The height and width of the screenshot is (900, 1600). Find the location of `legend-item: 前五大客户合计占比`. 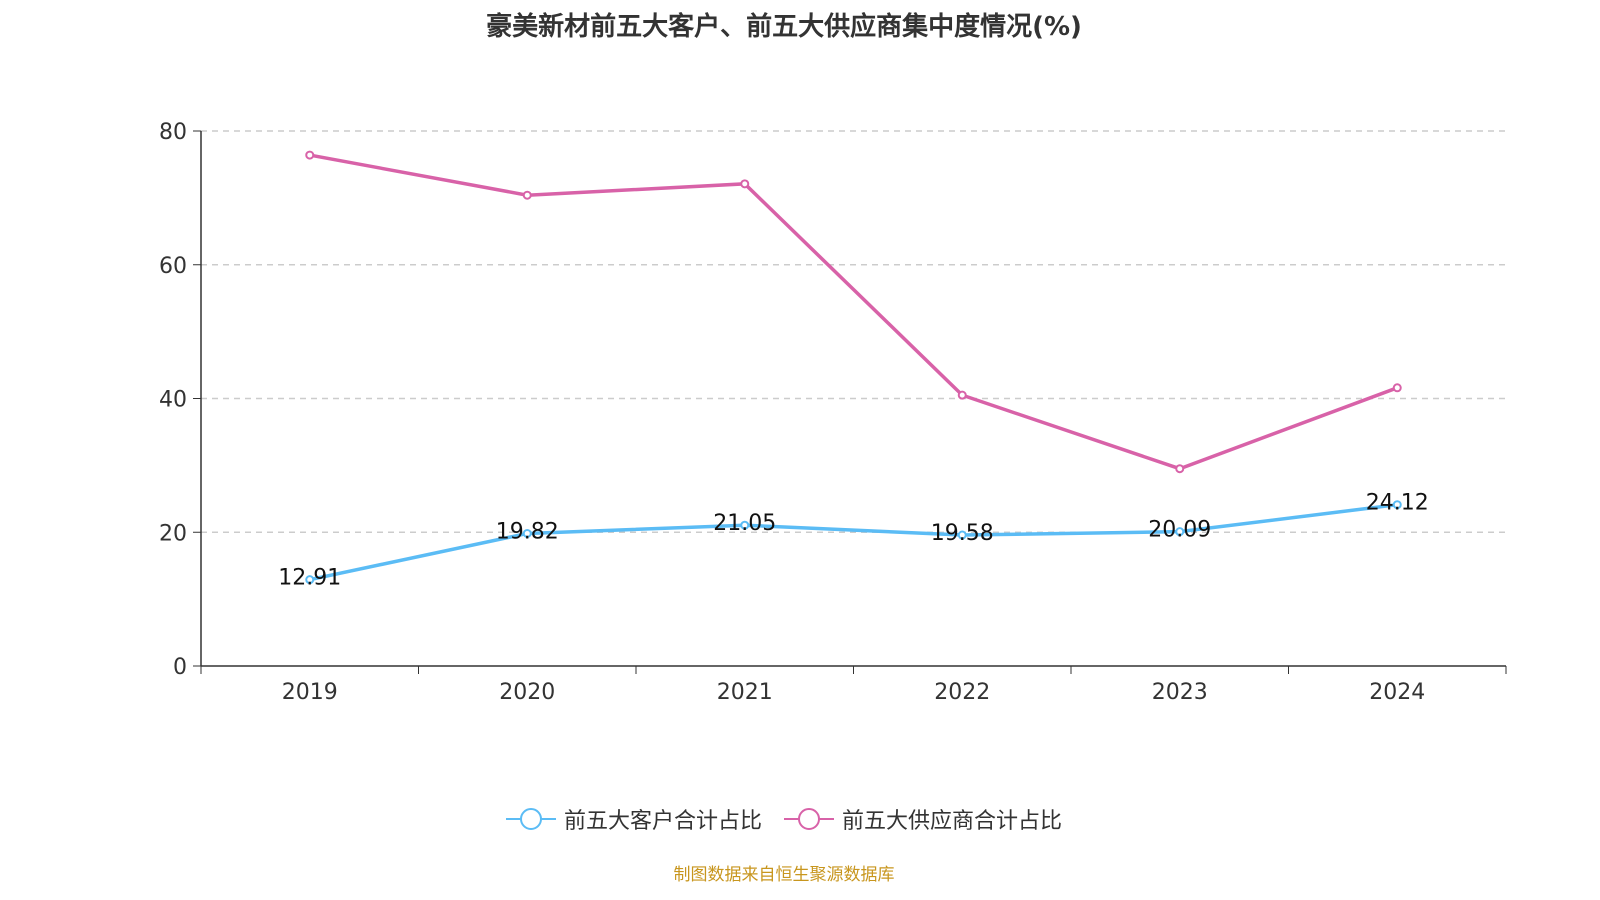

legend-item: 前五大客户合计占比 is located at coordinates (633, 819).